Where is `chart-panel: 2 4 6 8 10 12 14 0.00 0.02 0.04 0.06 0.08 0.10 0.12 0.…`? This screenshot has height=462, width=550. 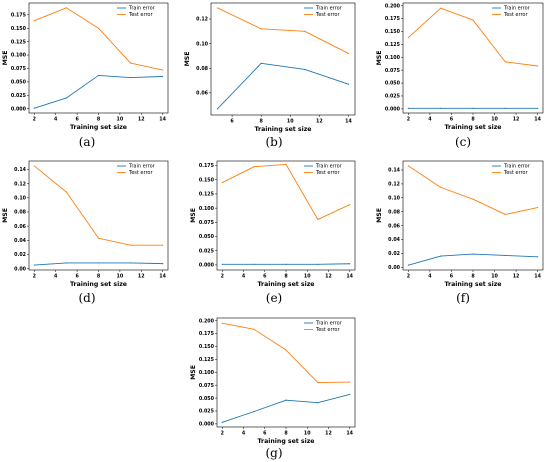 chart-panel: 2 4 6 8 10 12 14 0.00 0.02 0.04 0.06 0.08 0.10 0.12 0.… is located at coordinates (85, 232).